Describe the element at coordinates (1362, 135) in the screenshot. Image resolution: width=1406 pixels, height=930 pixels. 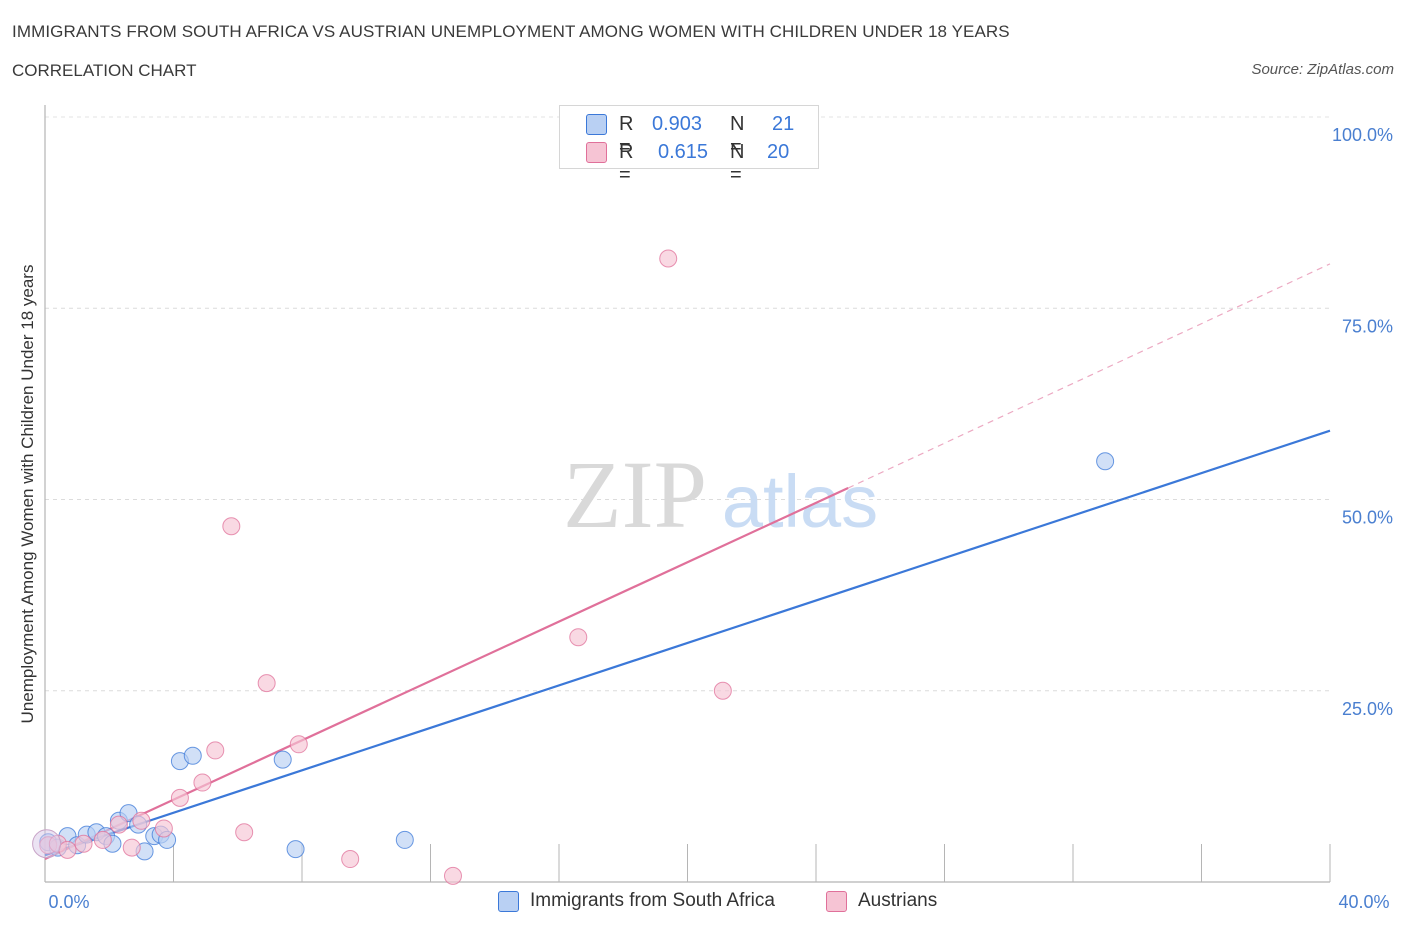
I see `y-tick-label: 100.0%` at that location.